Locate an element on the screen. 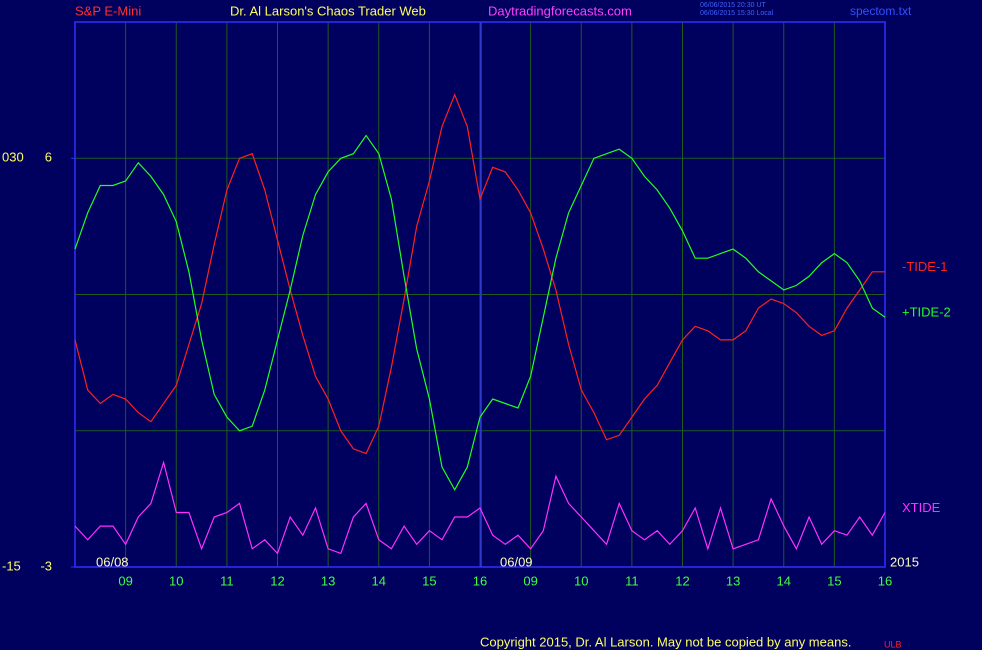  annotation: S&P E-Mini is located at coordinates (108, 10).